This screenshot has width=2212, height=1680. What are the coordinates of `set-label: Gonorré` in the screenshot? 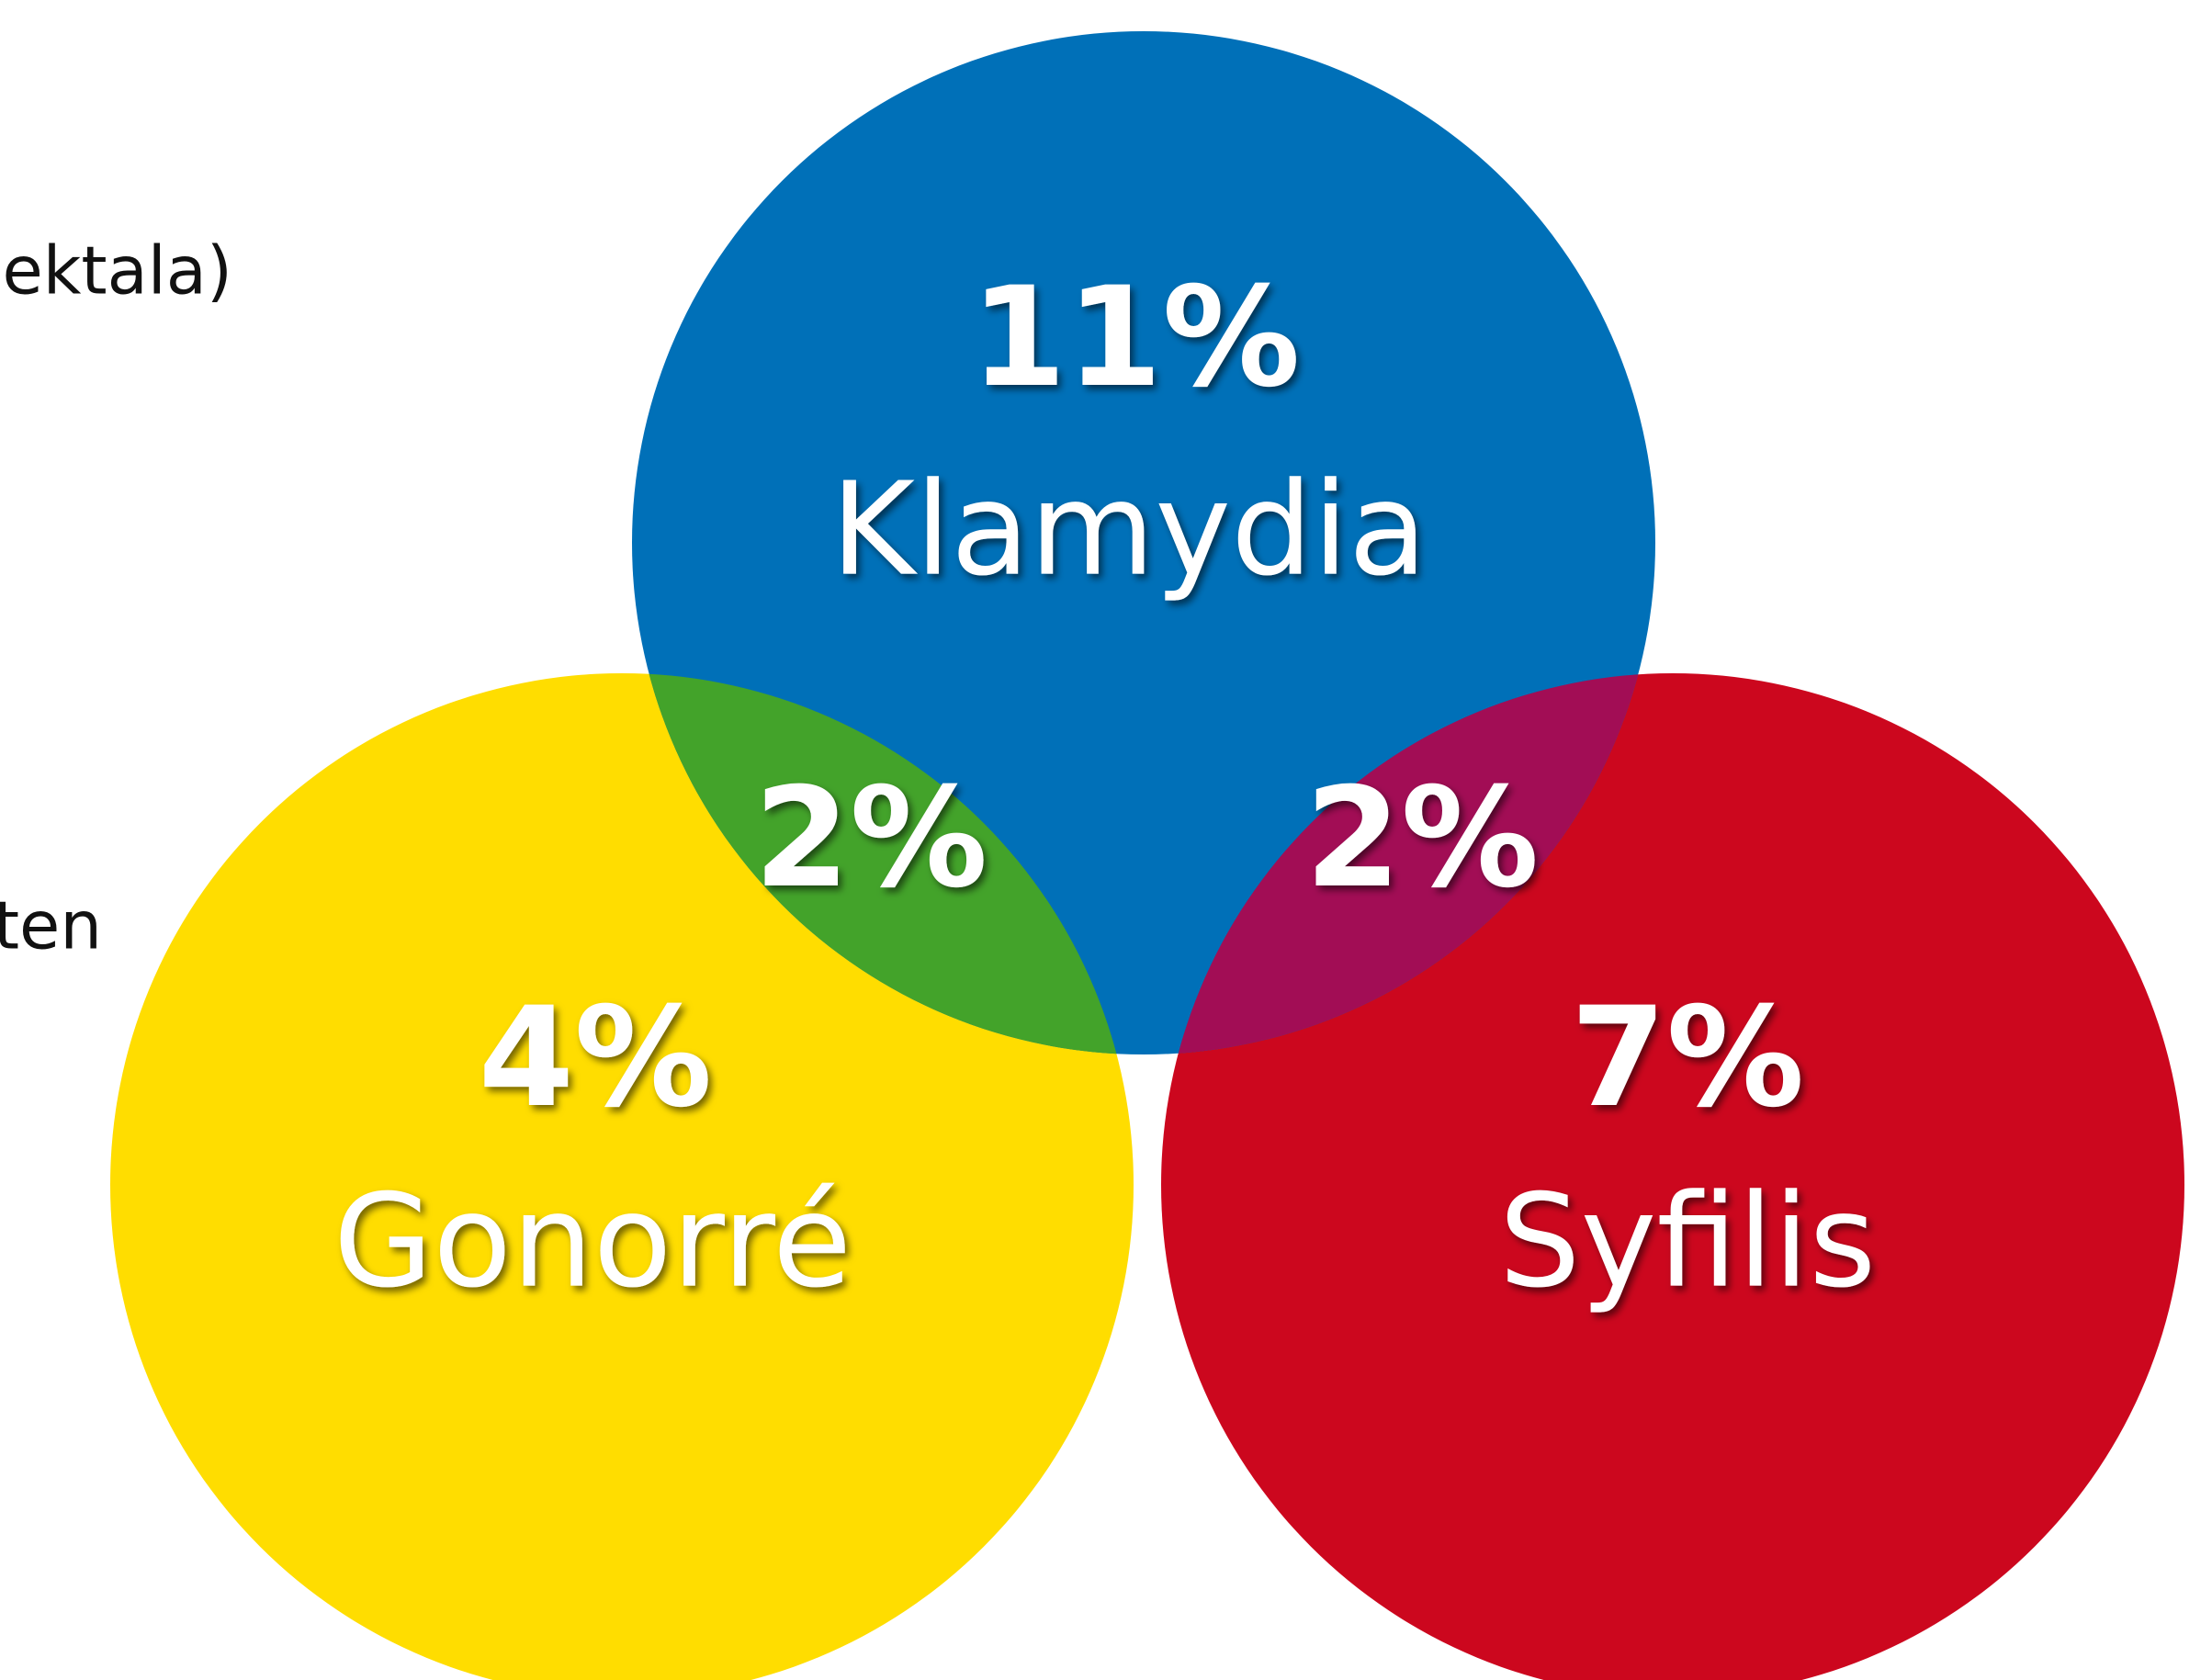 It's located at (592, 1242).